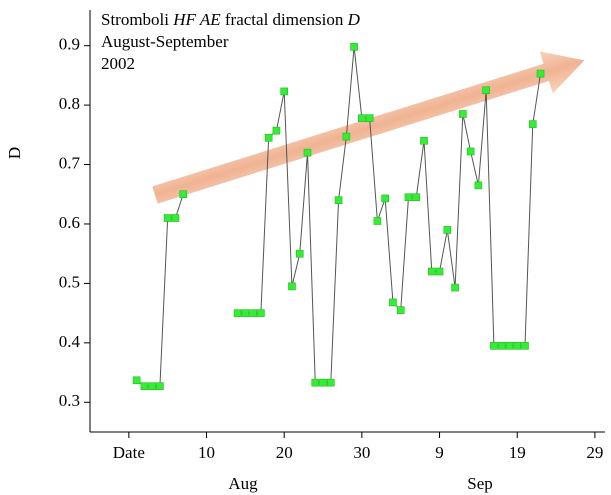 The height and width of the screenshot is (495, 611). What do you see at coordinates (14, 153) in the screenshot?
I see `y-axis-label: D` at bounding box center [14, 153].